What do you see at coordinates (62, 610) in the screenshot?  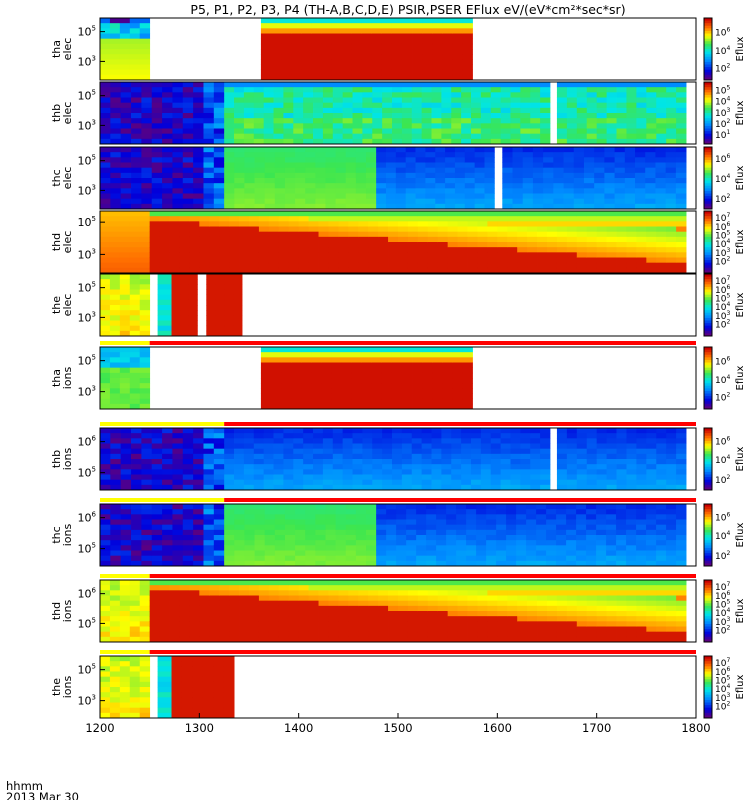 I see `y-axis-label: thdions` at bounding box center [62, 610].